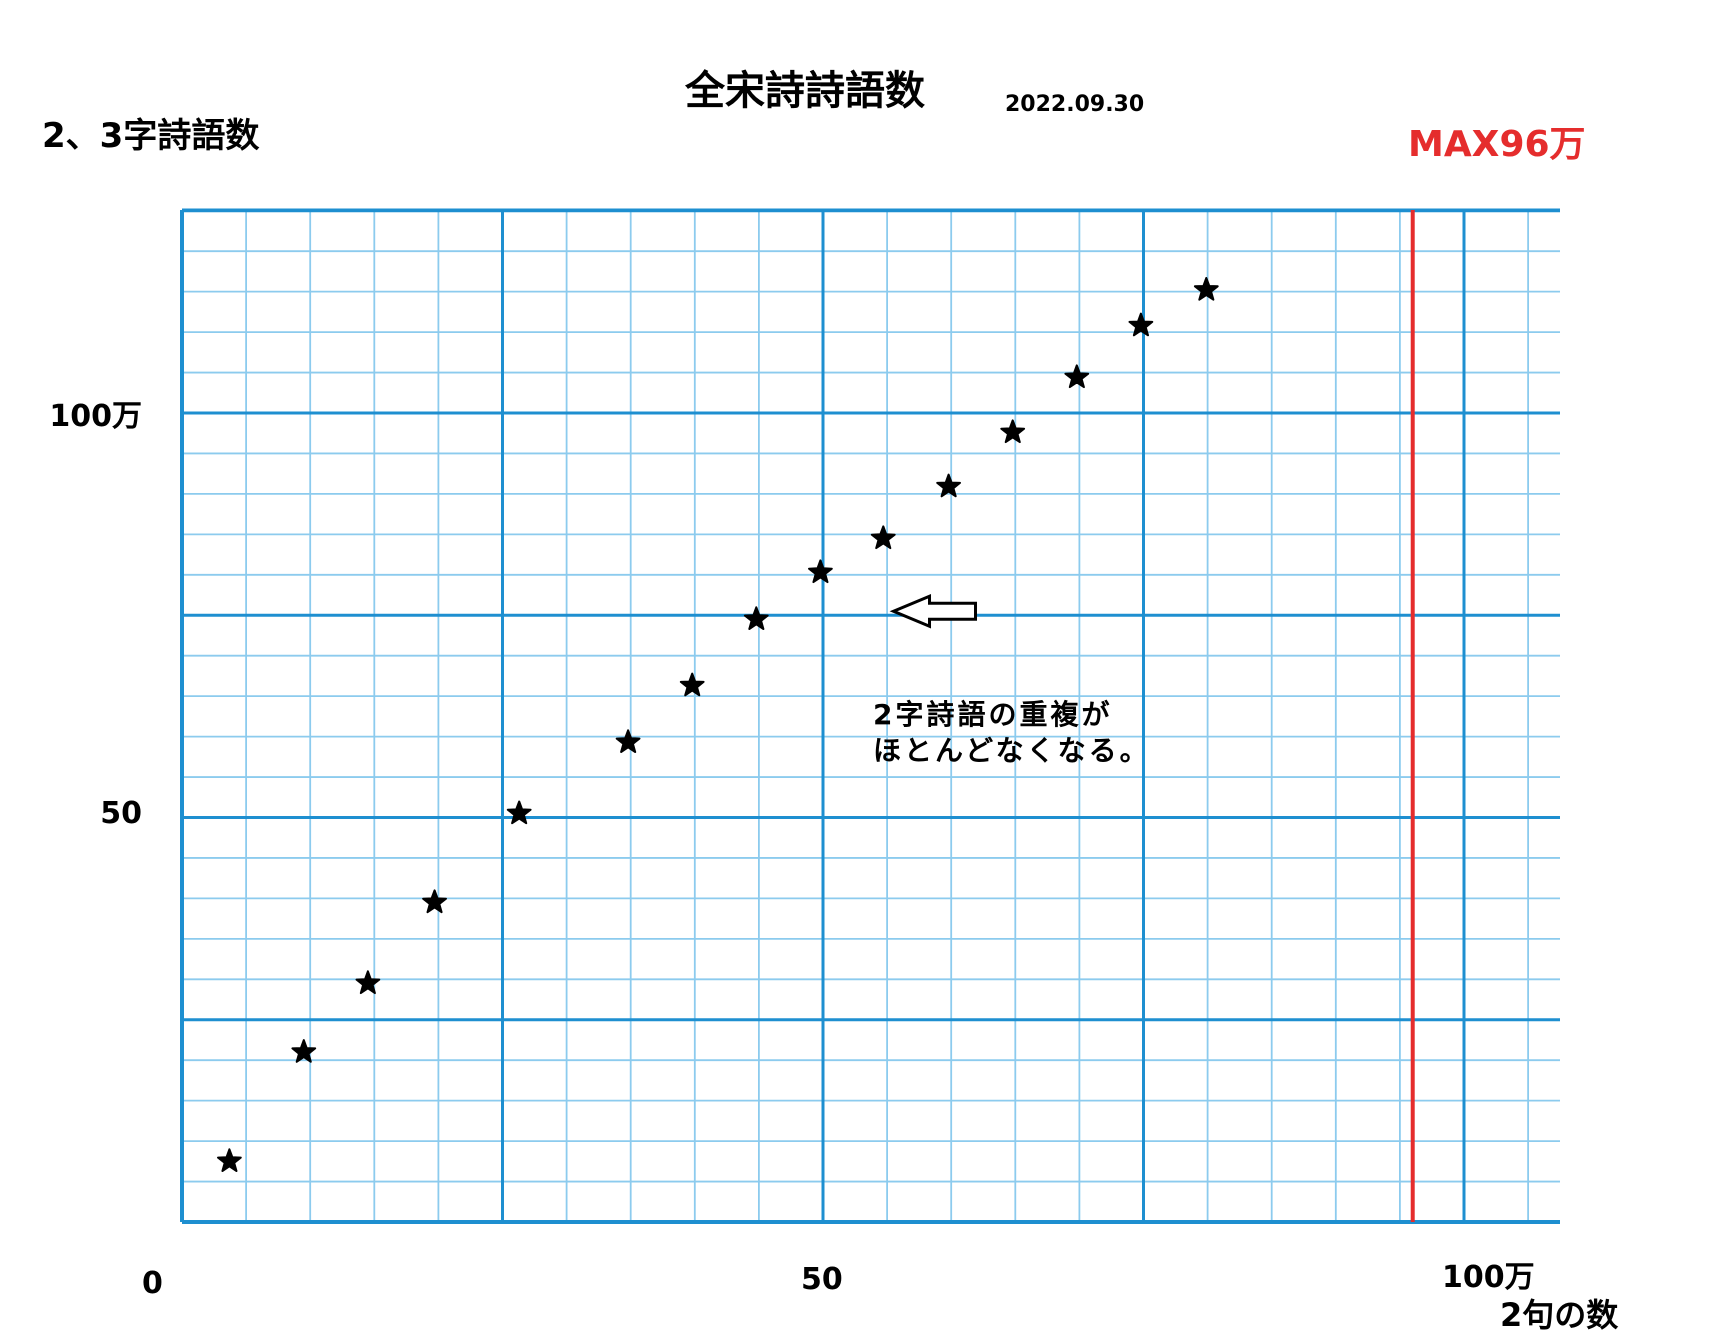 The width and height of the screenshot is (1712, 1344). What do you see at coordinates (1075, 104) in the screenshot?
I see `chart-date: 2022.09.30` at bounding box center [1075, 104].